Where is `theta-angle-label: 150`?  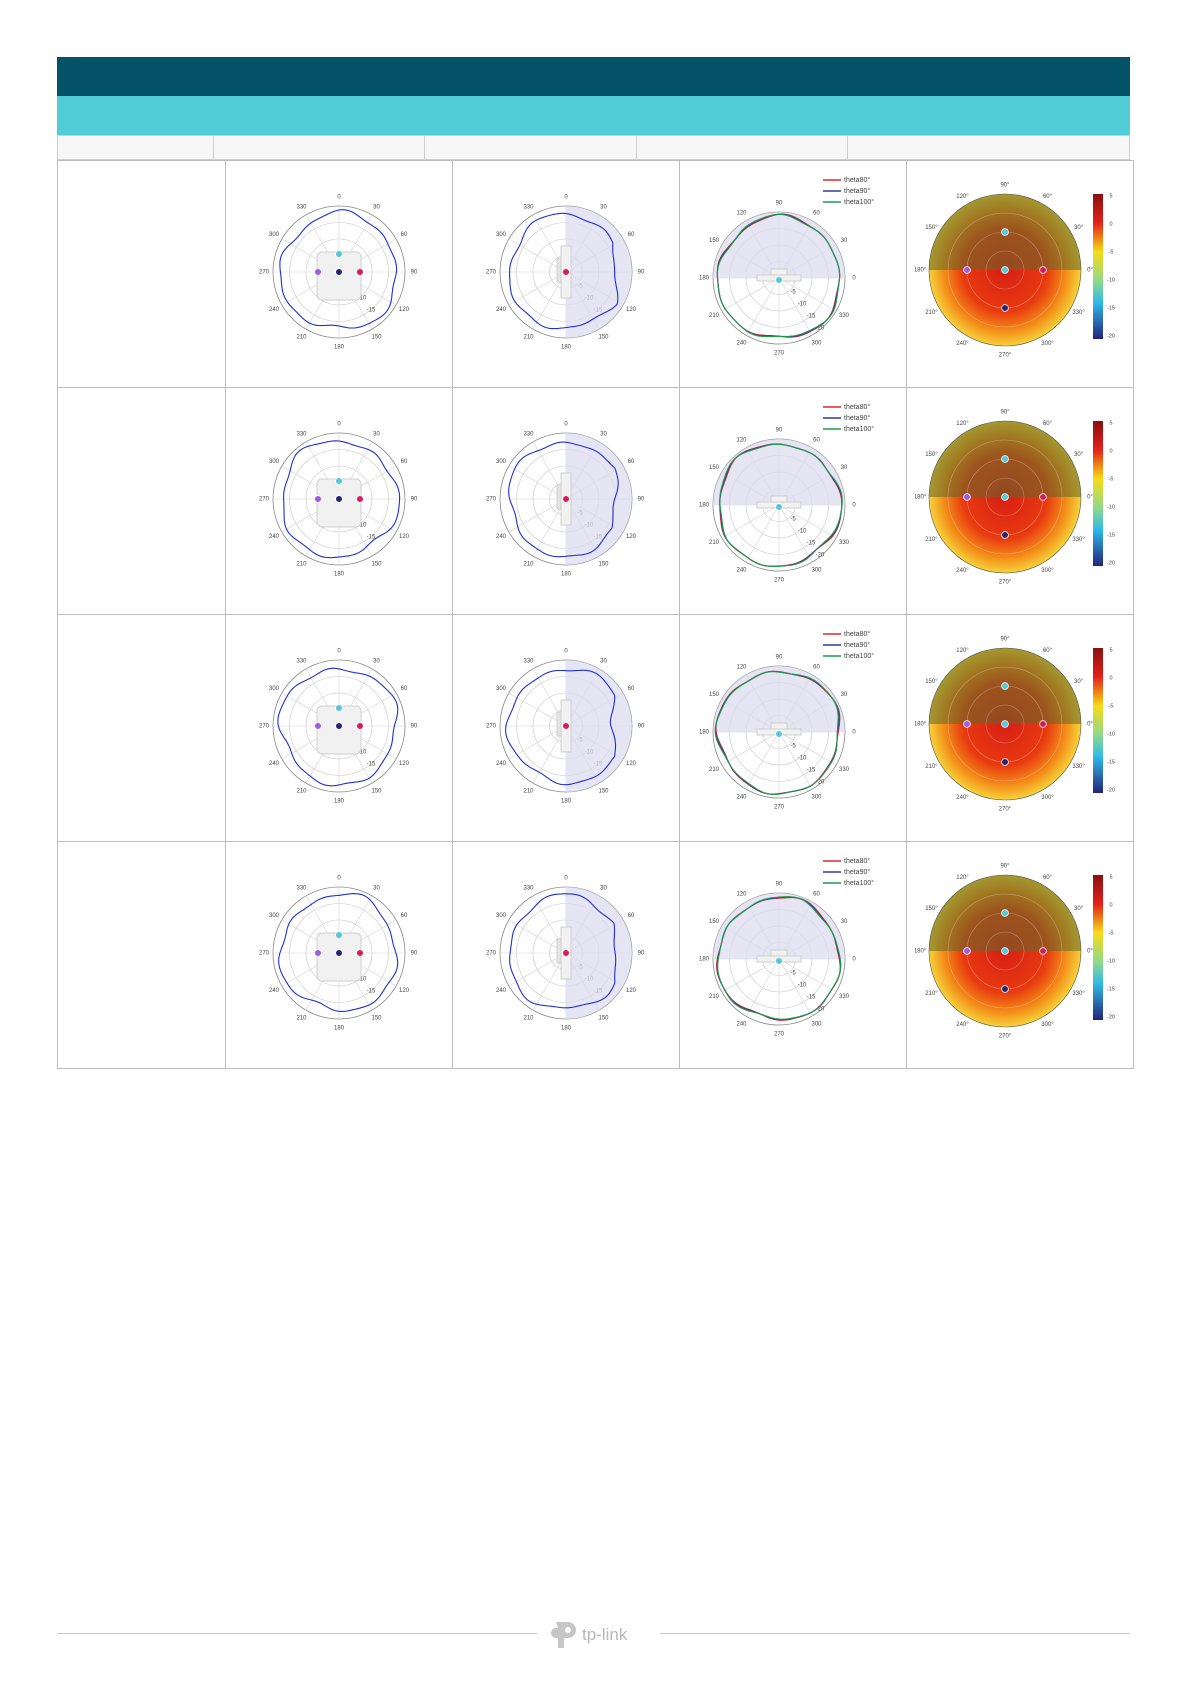 theta-angle-label: 150 is located at coordinates (714, 241).